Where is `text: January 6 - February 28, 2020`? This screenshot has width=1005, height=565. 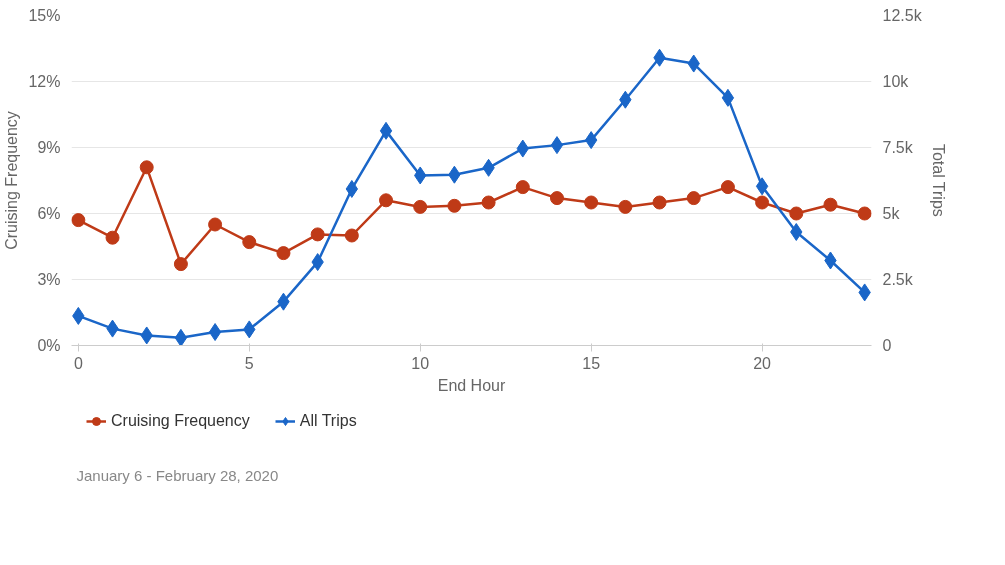 text: January 6 - February 28, 2020 is located at coordinates (177, 475).